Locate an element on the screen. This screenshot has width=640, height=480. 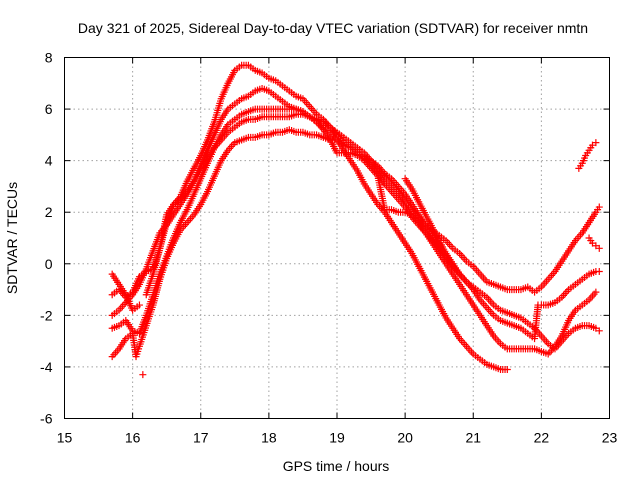
x-tick-label: 15 is located at coordinates (65, 438).